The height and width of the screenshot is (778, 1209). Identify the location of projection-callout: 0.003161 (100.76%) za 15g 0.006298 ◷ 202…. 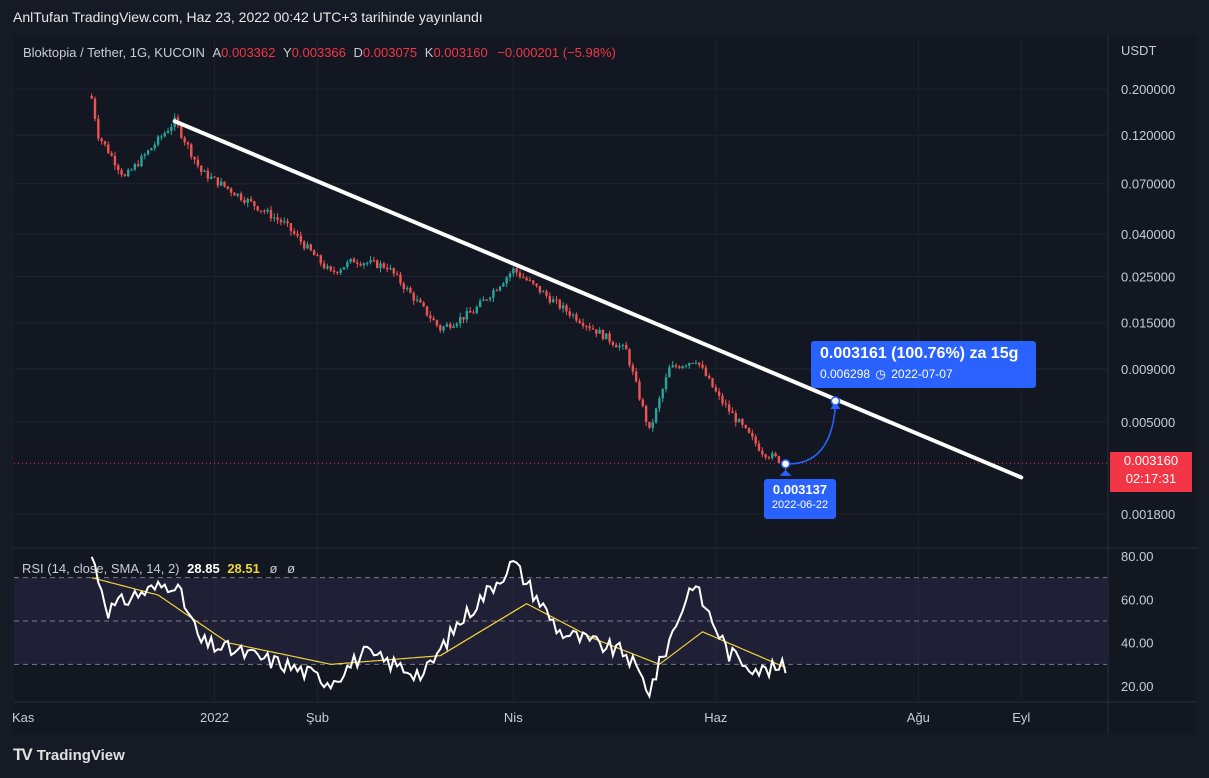
(923, 364).